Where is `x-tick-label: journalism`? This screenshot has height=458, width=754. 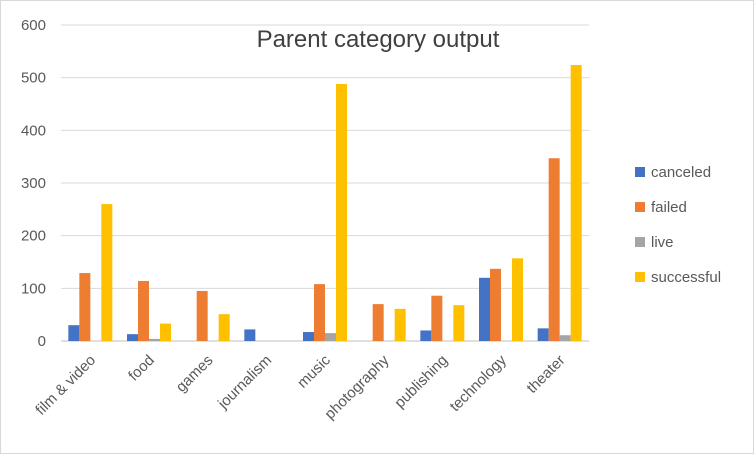
x-tick-label: journalism is located at coordinates (244, 382).